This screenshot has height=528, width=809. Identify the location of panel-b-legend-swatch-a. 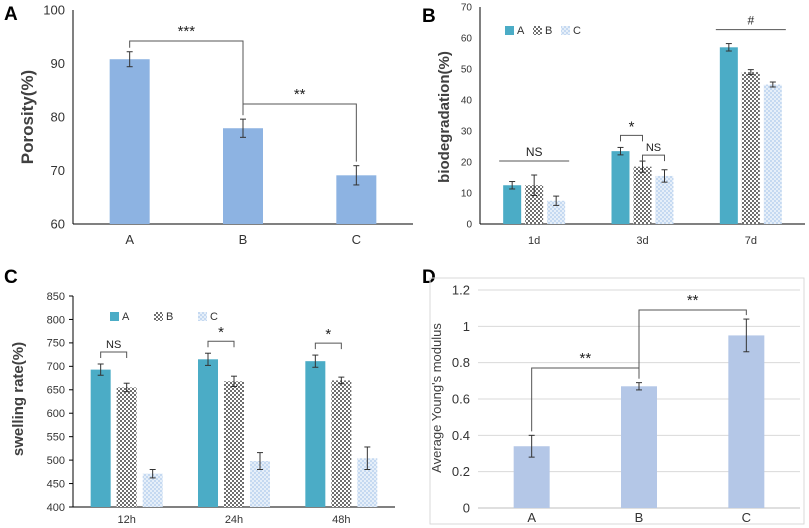
(509, 30).